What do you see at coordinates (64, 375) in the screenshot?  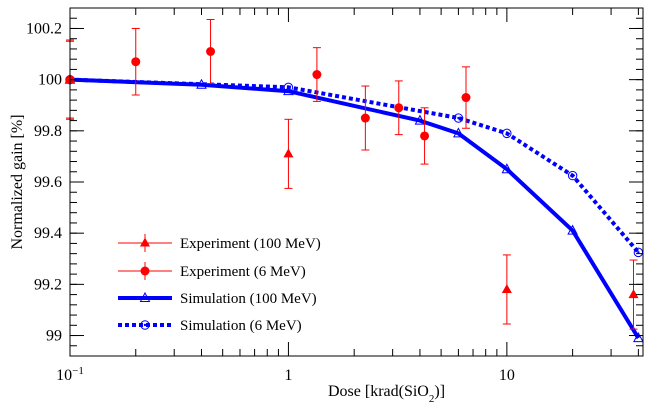 I see `x-tick-label-base: 10` at bounding box center [64, 375].